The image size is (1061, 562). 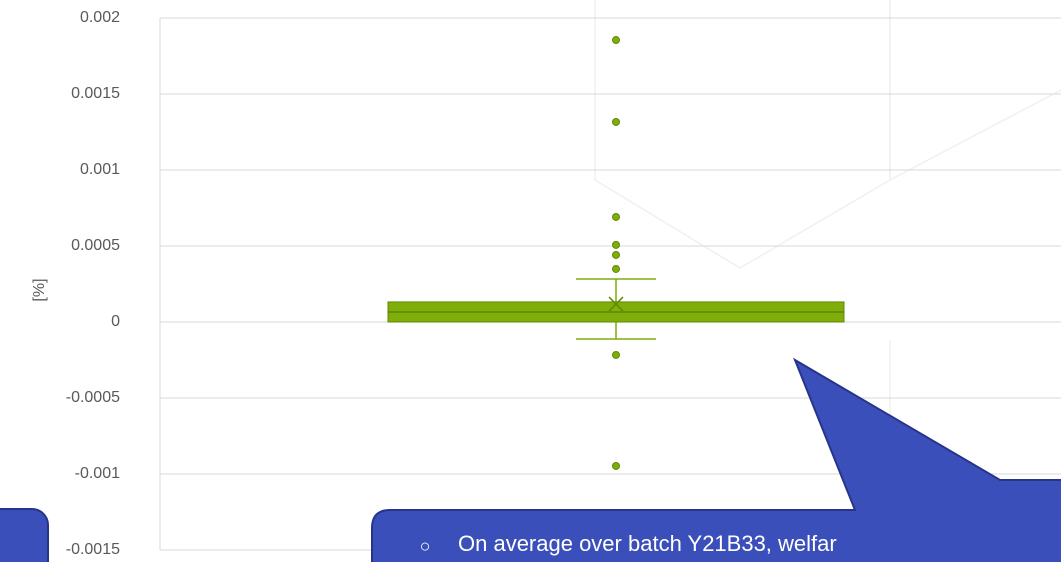 What do you see at coordinates (616, 304) in the screenshot?
I see `mean-marker` at bounding box center [616, 304].